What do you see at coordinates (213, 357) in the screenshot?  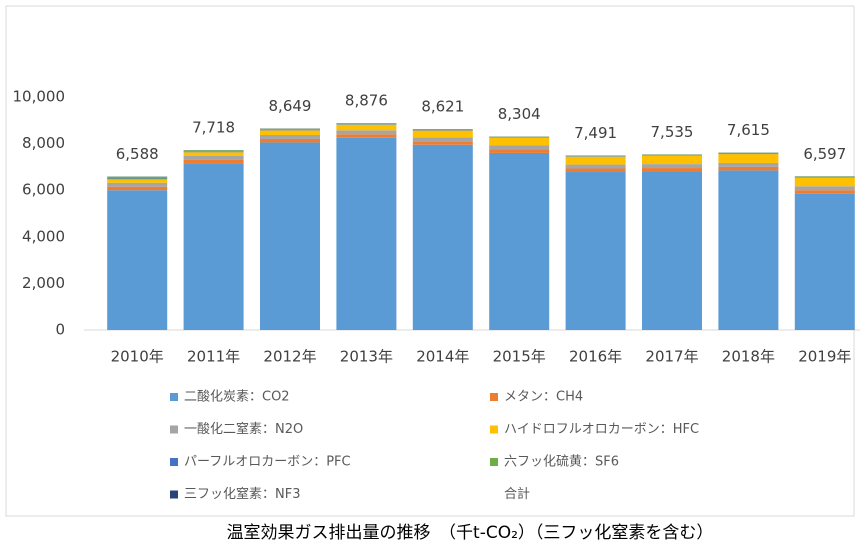 I see `x-tick-label: 2011年` at bounding box center [213, 357].